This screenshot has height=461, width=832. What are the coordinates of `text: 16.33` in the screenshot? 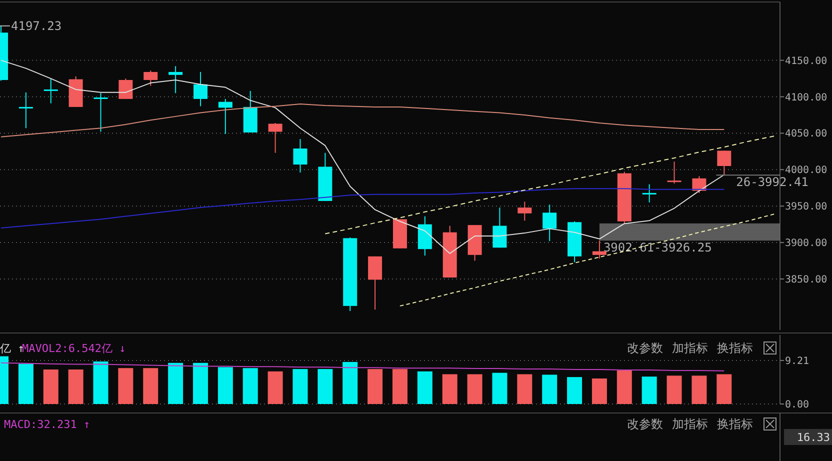 It's located at (813, 437).